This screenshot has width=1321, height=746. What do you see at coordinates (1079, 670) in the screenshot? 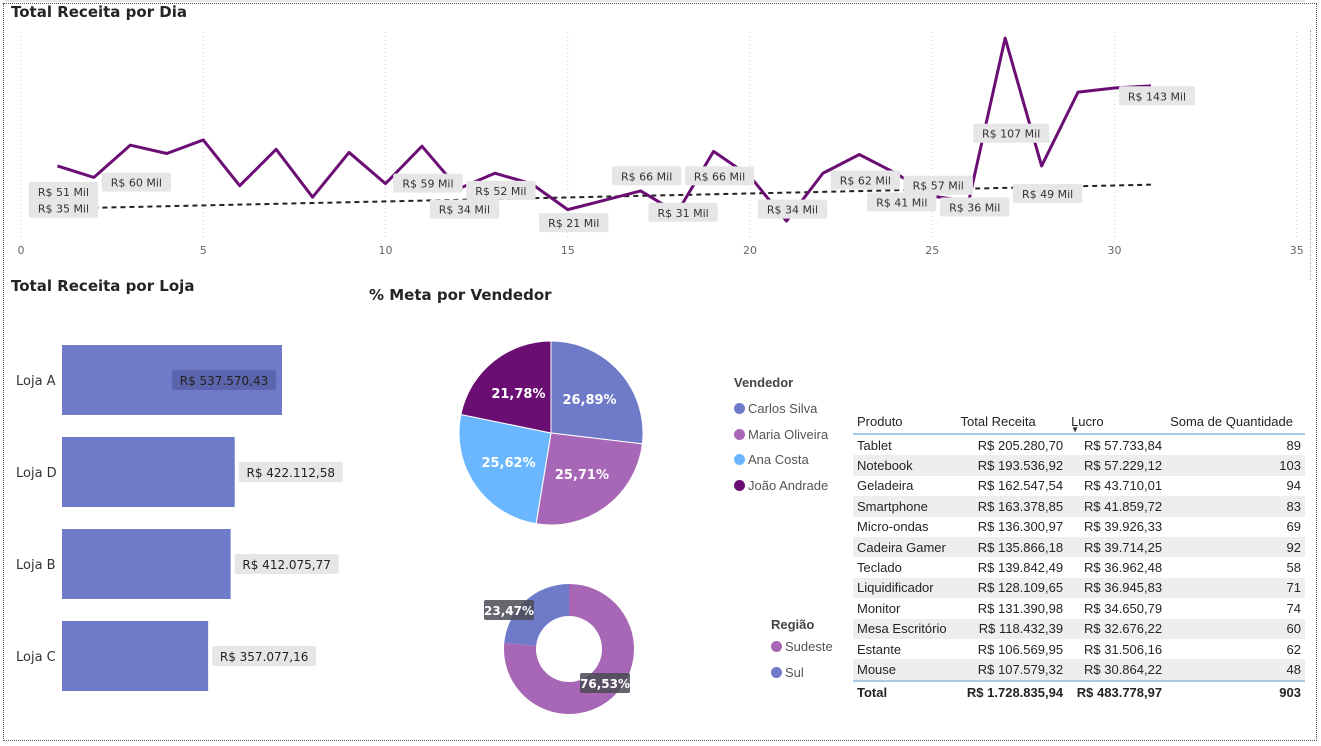
I see `table-row: Mouse R$ 107.579,32 R$ 30.864,22 48` at bounding box center [1079, 670].